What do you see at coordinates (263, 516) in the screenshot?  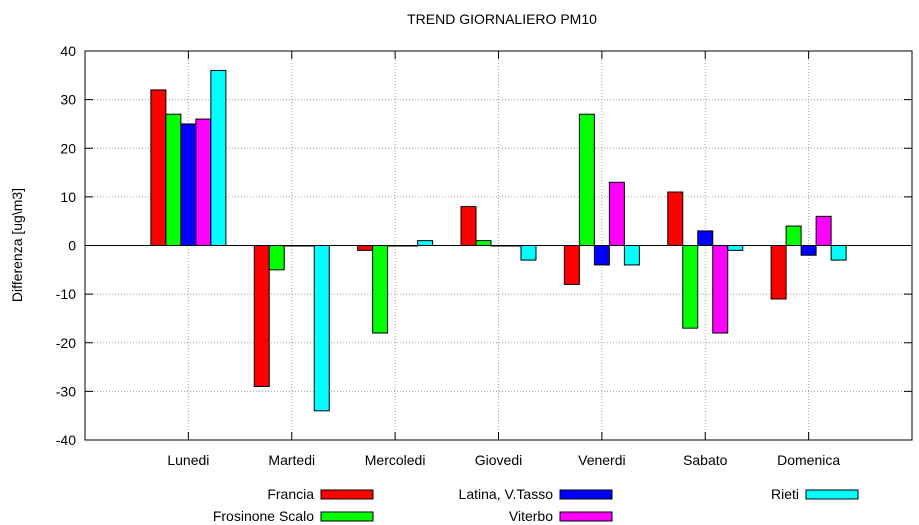 I see `legend-label: Frosinone Scalo` at bounding box center [263, 516].